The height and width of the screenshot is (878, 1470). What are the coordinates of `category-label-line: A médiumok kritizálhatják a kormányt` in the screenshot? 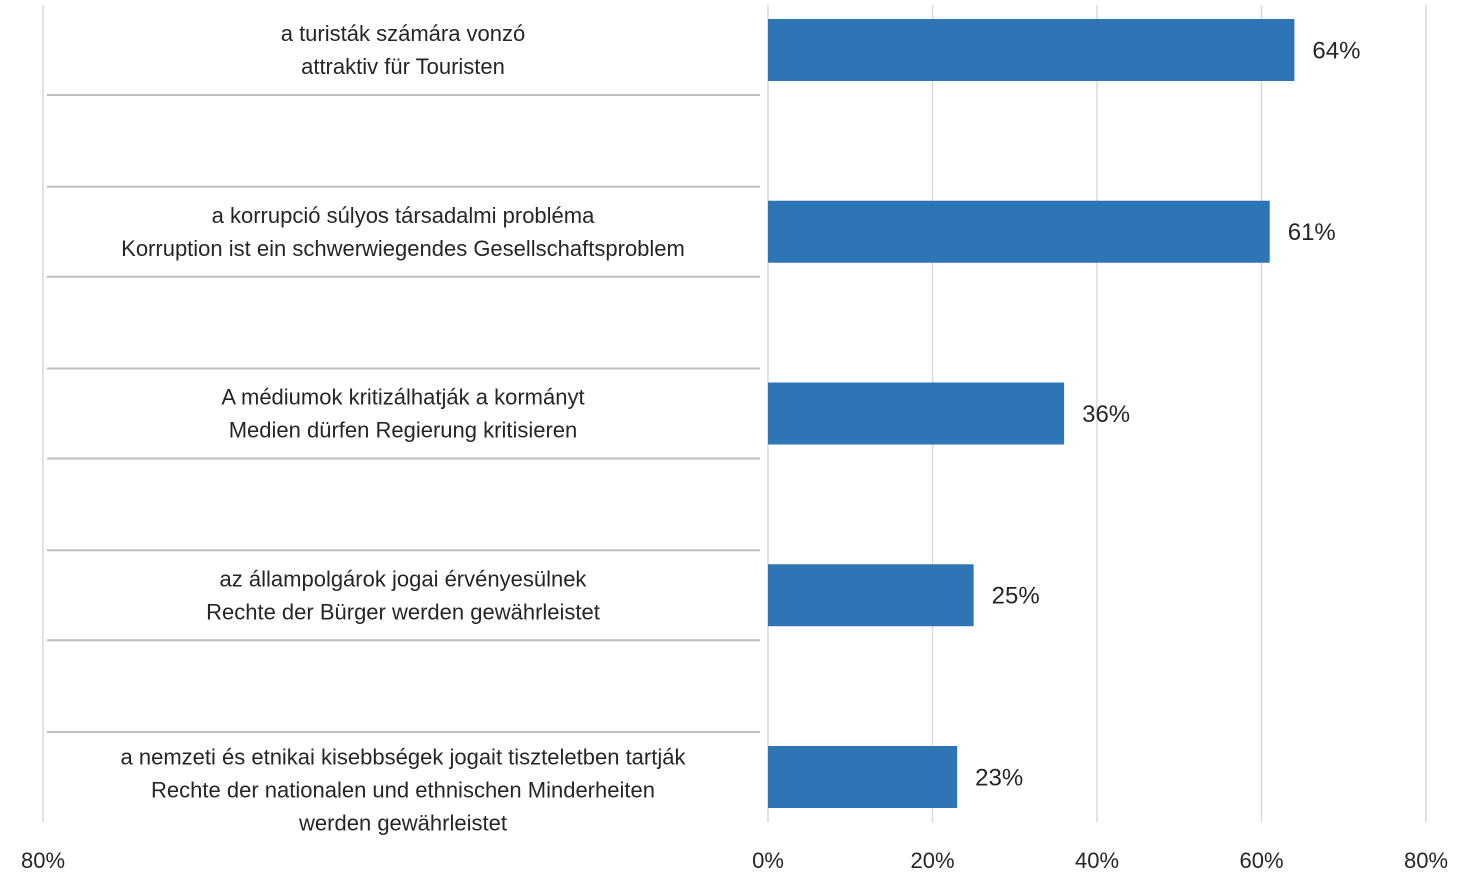 It's located at (402, 396).